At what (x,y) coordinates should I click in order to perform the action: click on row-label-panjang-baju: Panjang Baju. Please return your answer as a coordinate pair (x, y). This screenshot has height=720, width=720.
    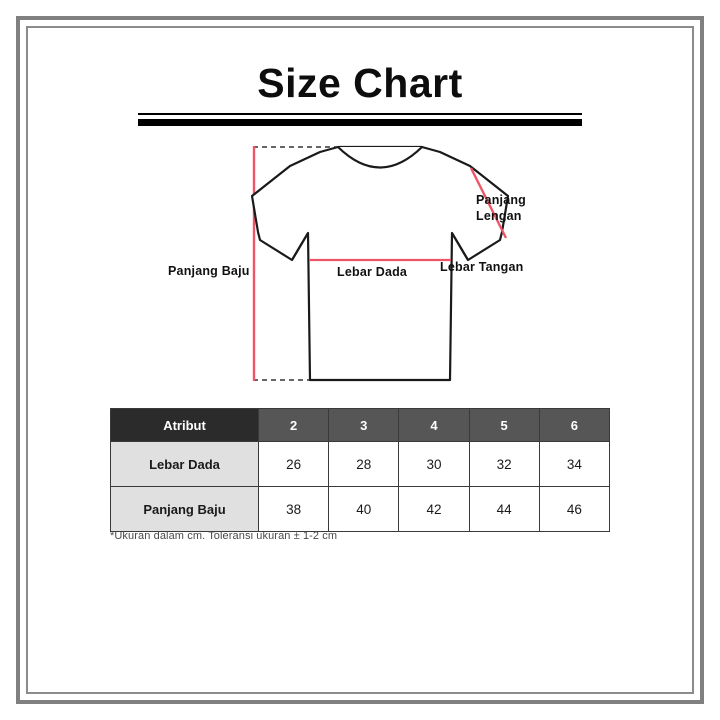
    Looking at the image, I should click on (184, 509).